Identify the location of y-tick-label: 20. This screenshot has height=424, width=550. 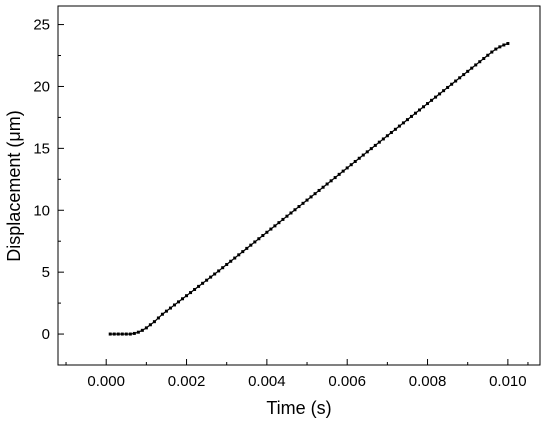
(41, 86).